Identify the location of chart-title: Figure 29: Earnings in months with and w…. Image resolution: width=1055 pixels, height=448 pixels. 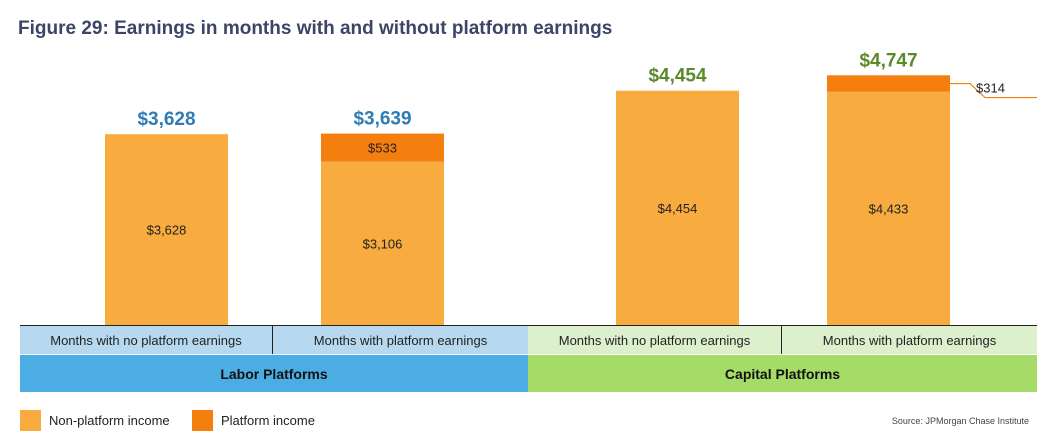
(315, 28).